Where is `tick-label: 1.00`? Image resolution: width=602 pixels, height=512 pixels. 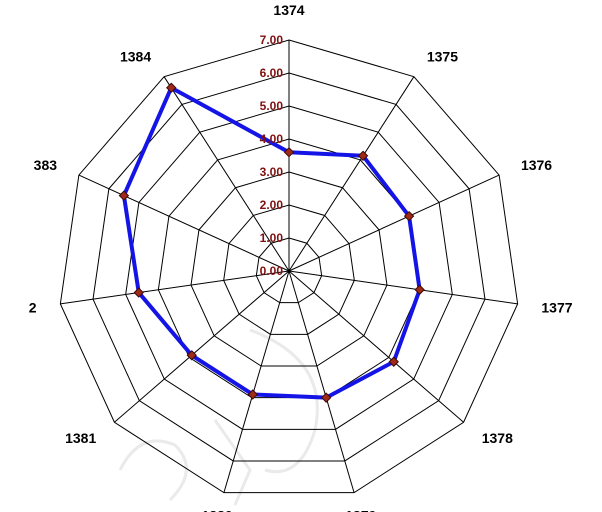 tick-label: 1.00 is located at coordinates (272, 238).